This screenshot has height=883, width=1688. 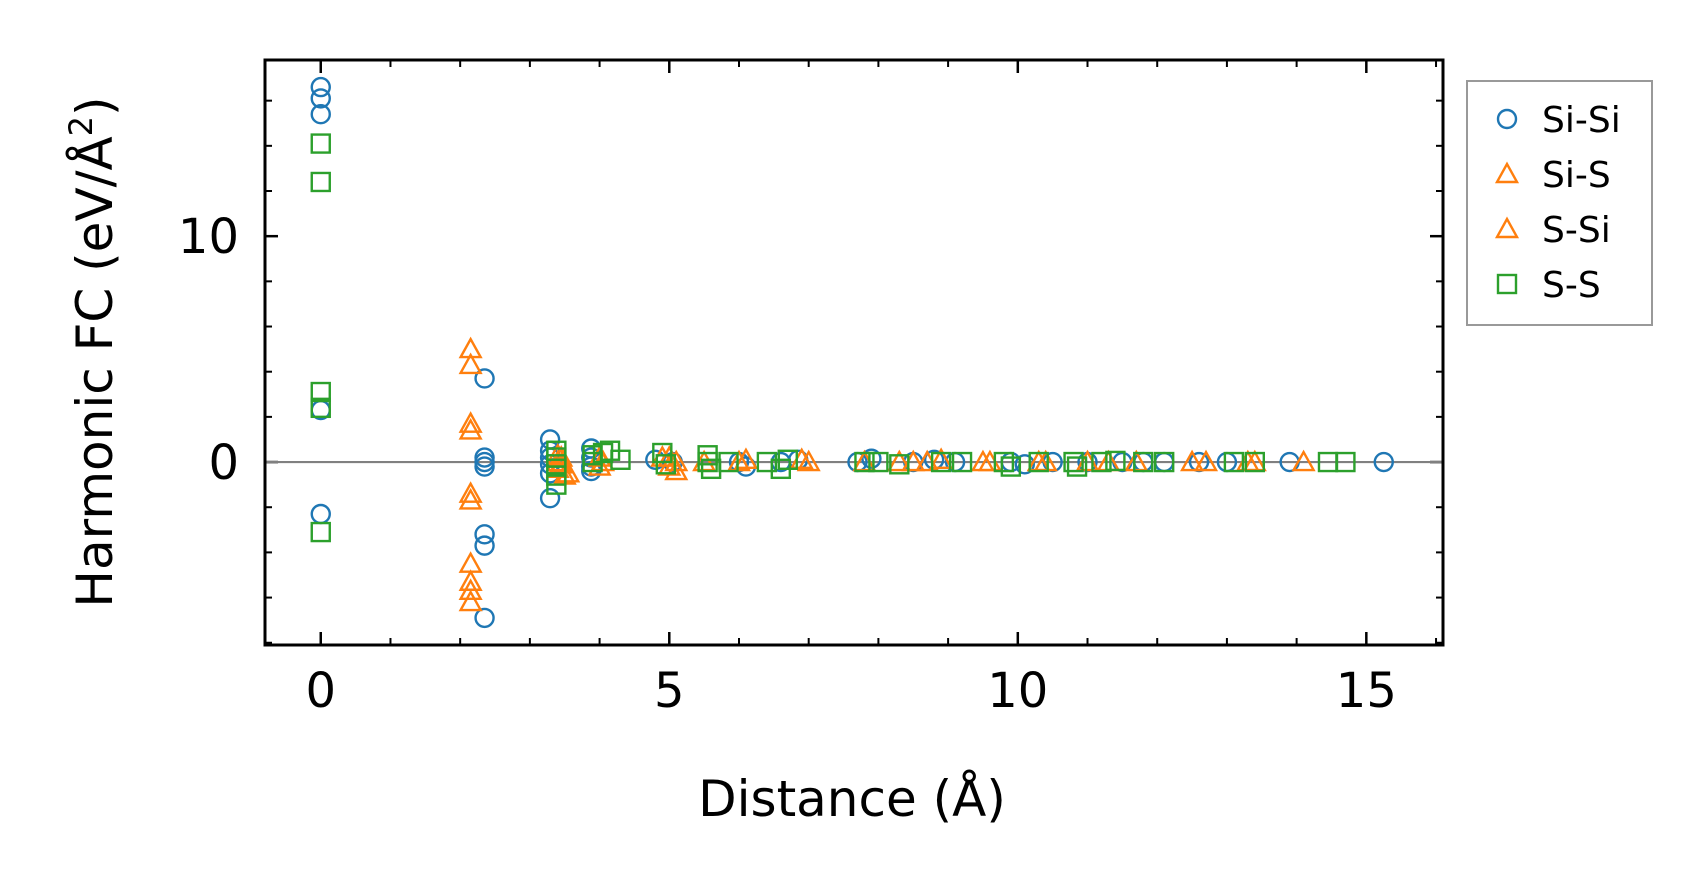 What do you see at coordinates (1576, 230) in the screenshot?
I see `legend-label: S-Si` at bounding box center [1576, 230].